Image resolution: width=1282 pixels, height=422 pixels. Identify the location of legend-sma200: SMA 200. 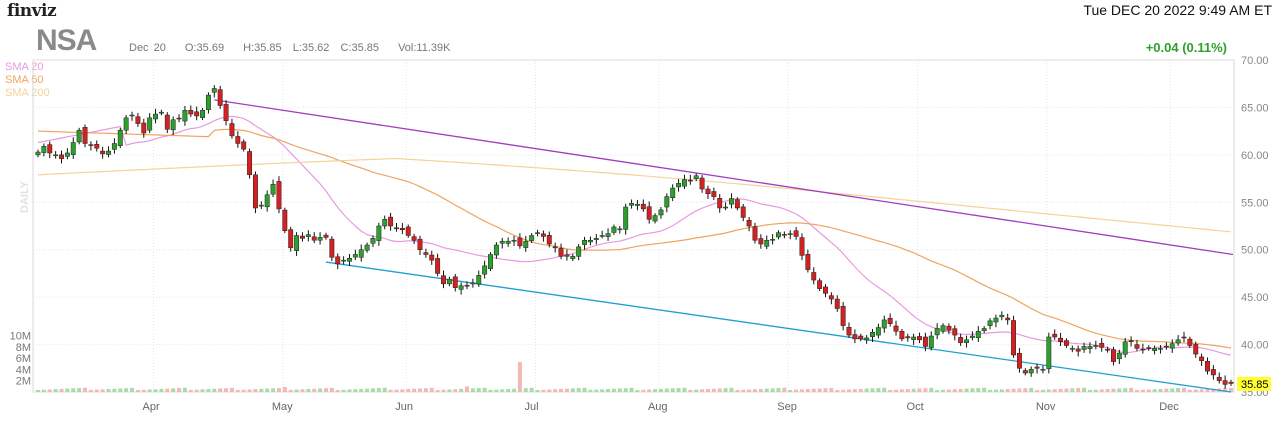
(27, 93).